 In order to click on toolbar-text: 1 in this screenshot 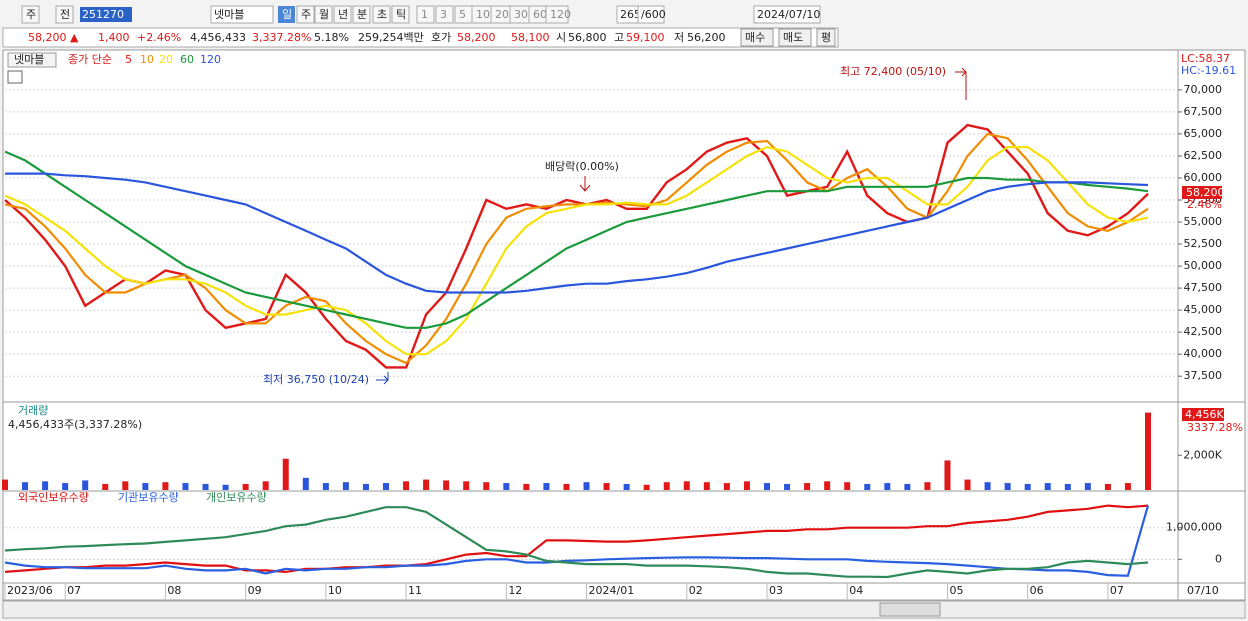, I will do `click(424, 14)`.